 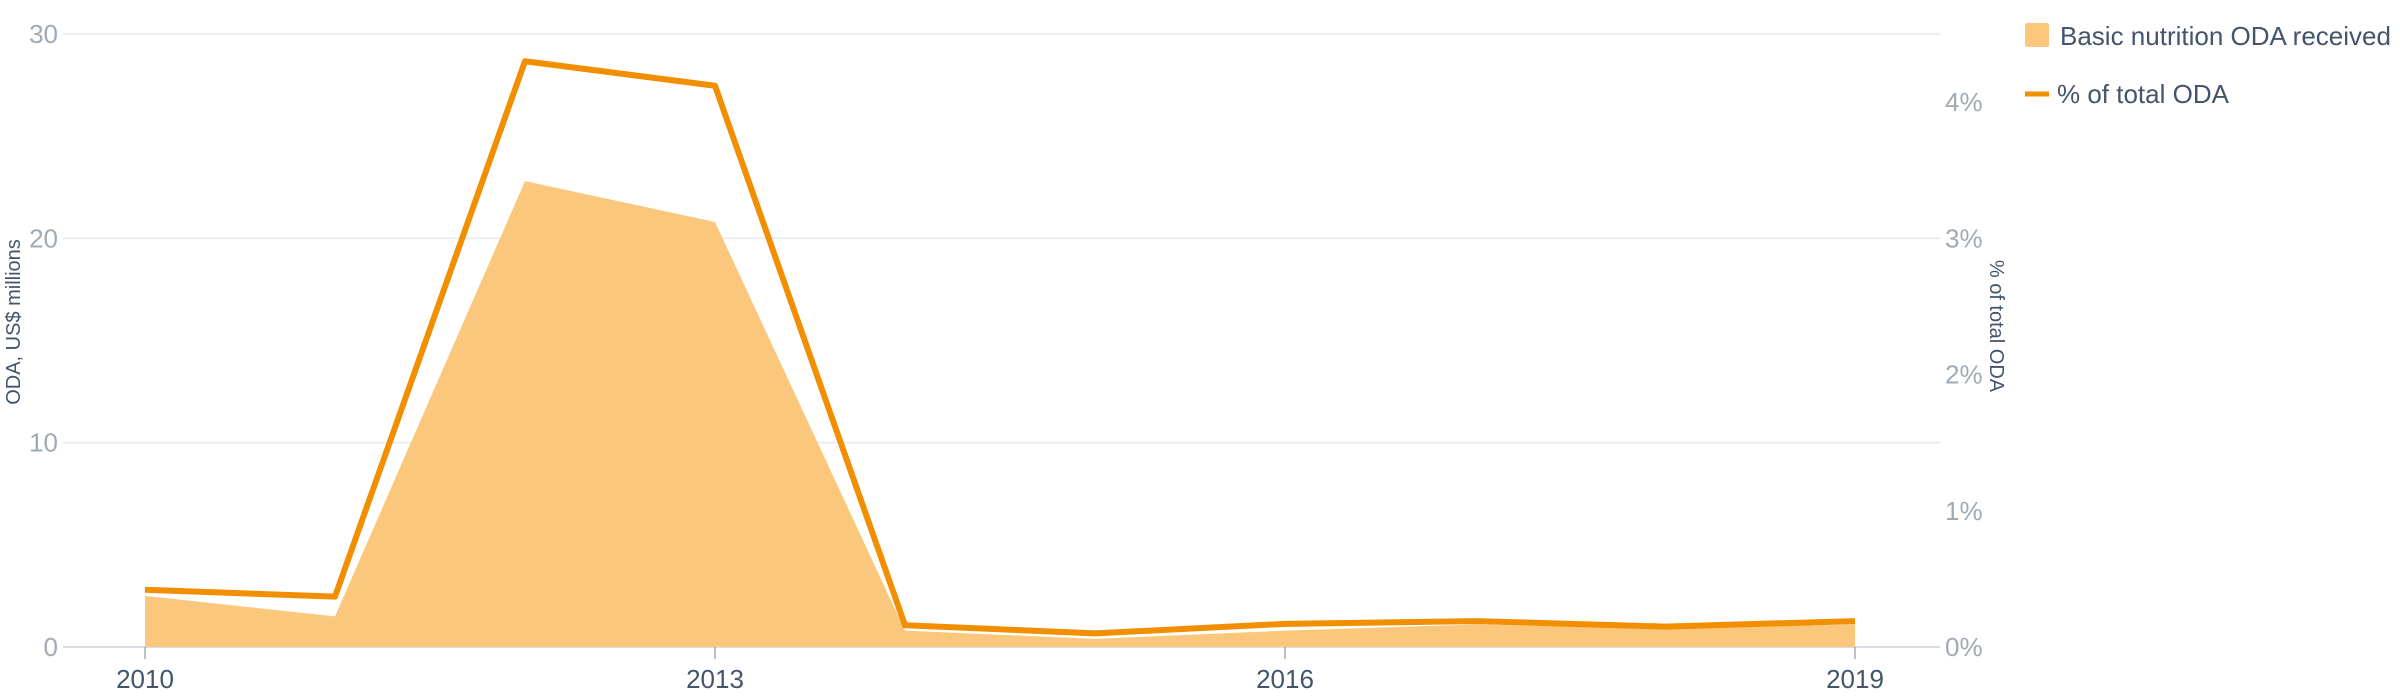 I want to click on legend-swatch-area, so click(x=2037, y=35).